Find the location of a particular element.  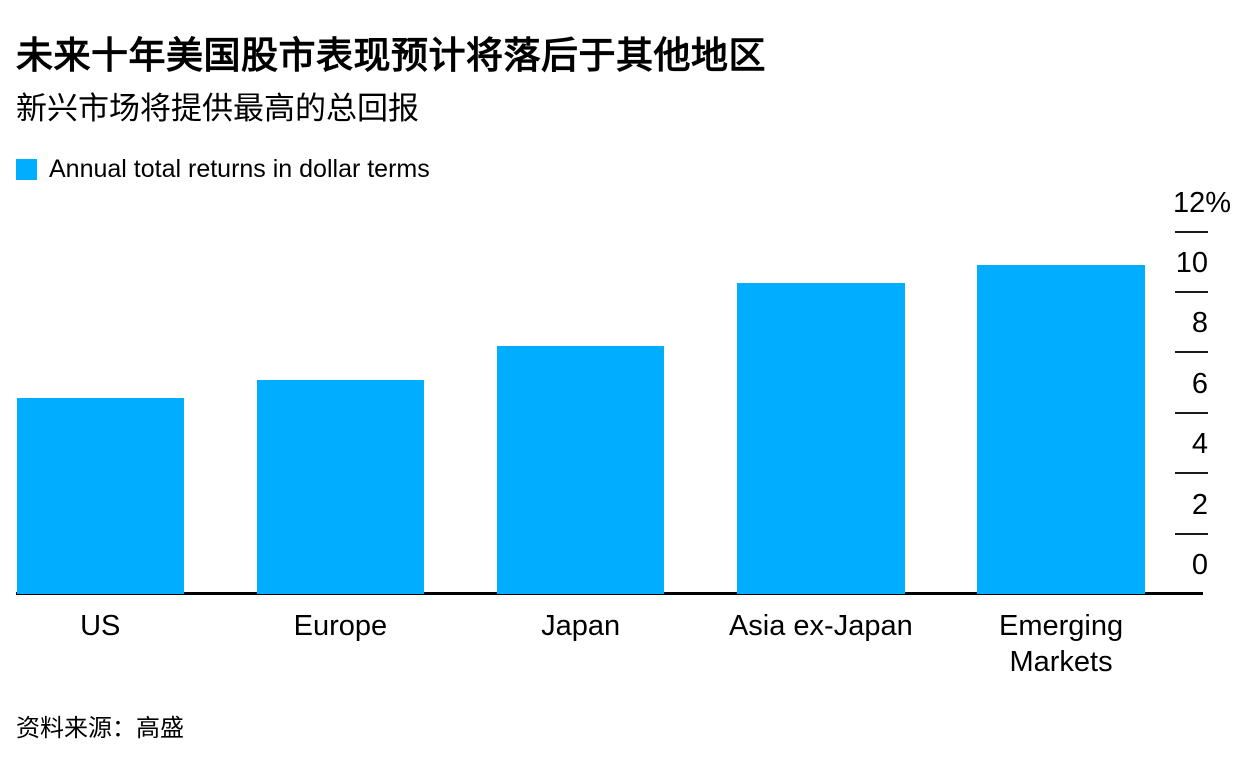

y-axis-label: 2 is located at coordinates (1199, 504).